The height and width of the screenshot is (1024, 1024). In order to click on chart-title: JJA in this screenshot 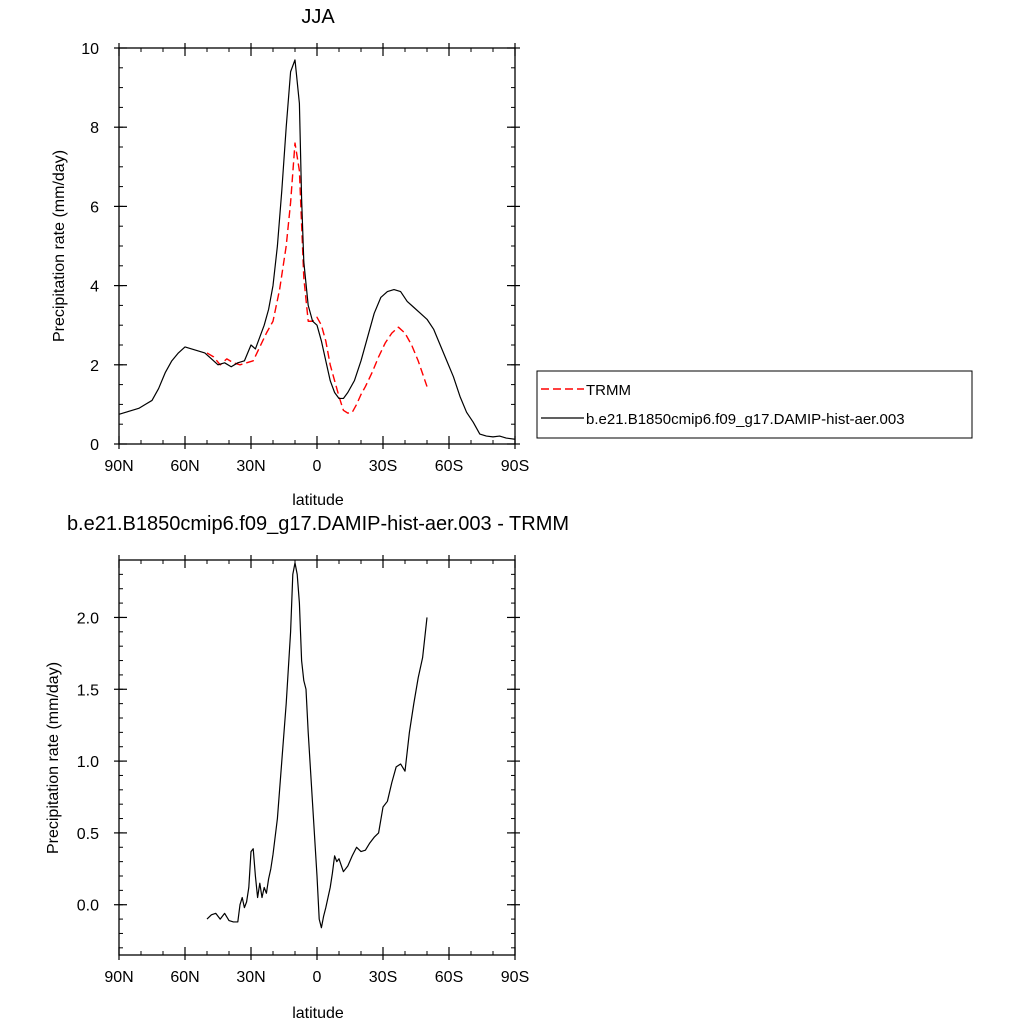, I will do `click(318, 17)`.